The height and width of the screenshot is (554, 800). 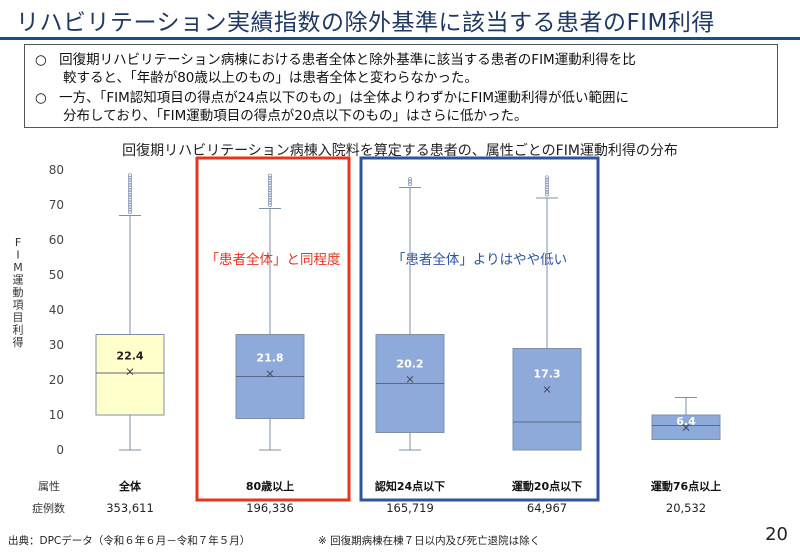 What do you see at coordinates (129, 356) in the screenshot?
I see `mean-label: 22.4` at bounding box center [129, 356].